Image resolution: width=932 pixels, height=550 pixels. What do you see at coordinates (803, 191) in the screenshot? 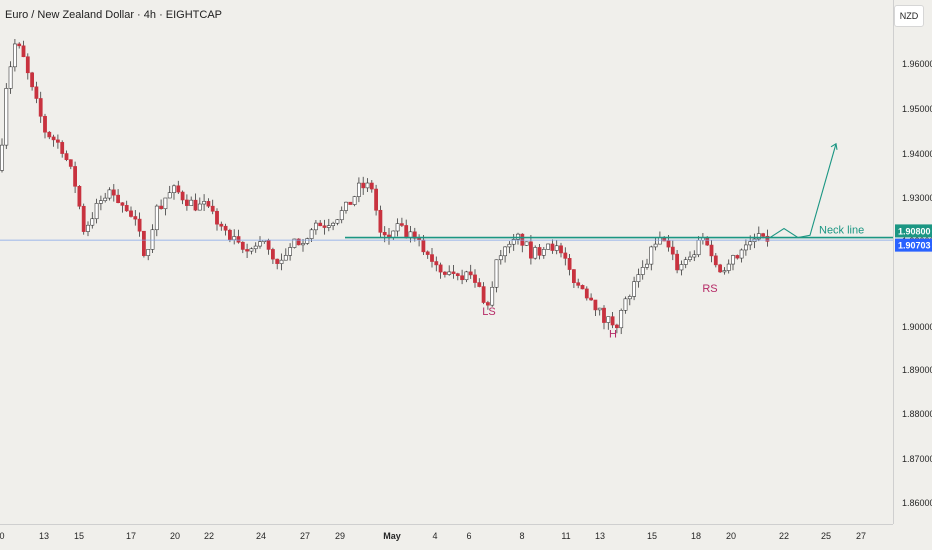
I see `projection-path` at bounding box center [803, 191].